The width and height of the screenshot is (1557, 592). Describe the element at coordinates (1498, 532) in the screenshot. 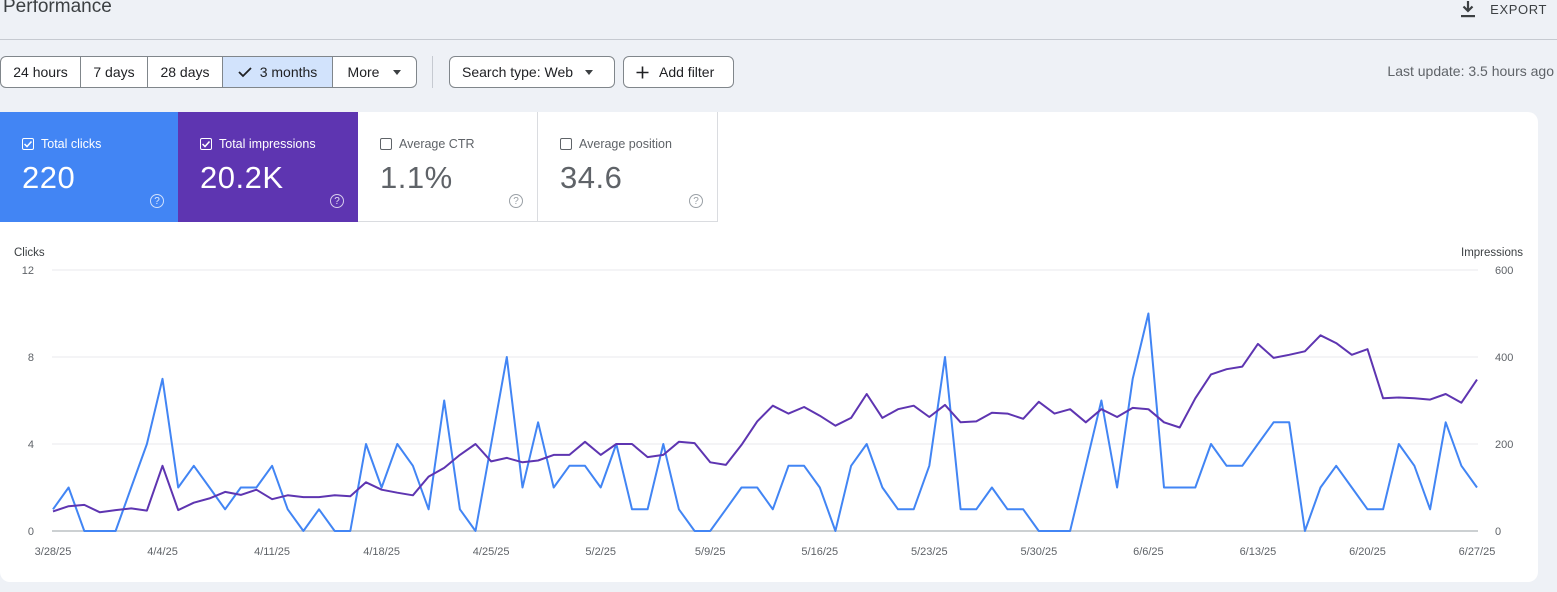

I see `right-tick-label: 0` at that location.